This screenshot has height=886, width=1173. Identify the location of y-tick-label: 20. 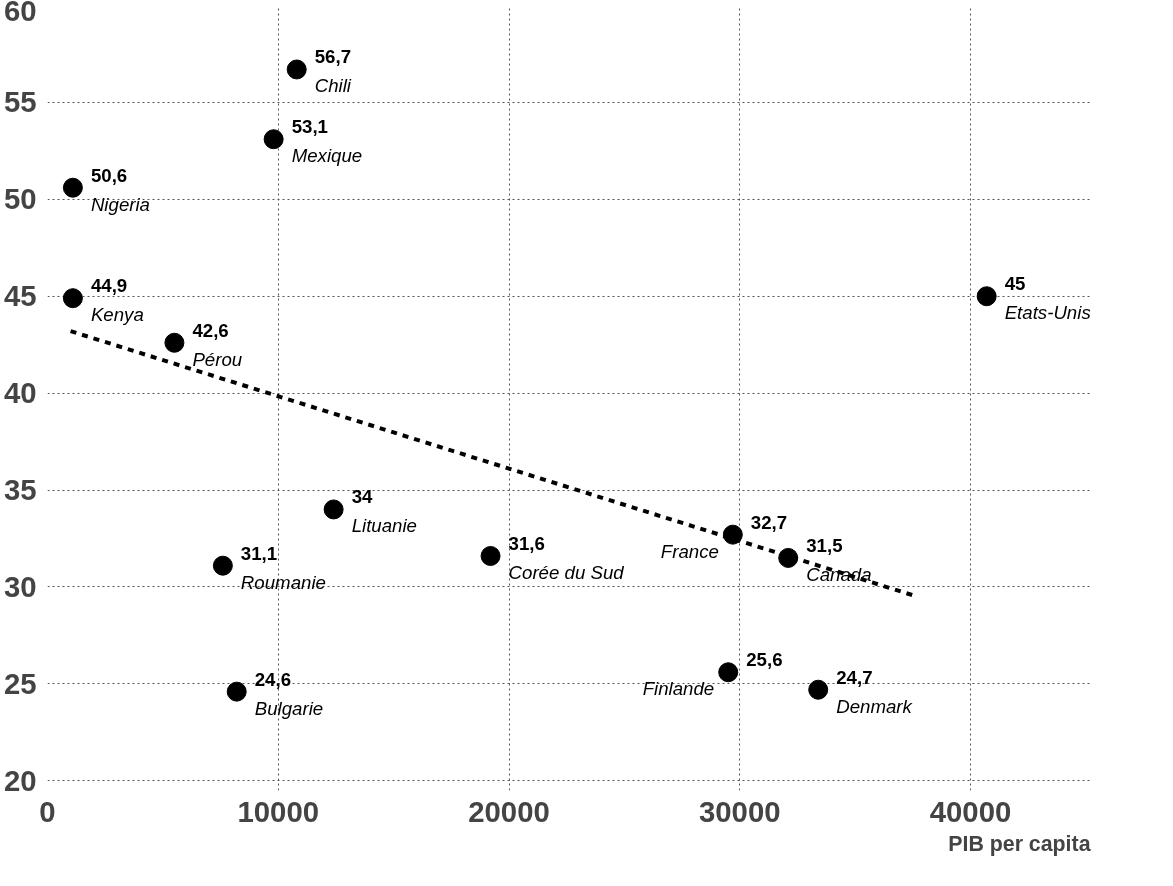
(20, 780).